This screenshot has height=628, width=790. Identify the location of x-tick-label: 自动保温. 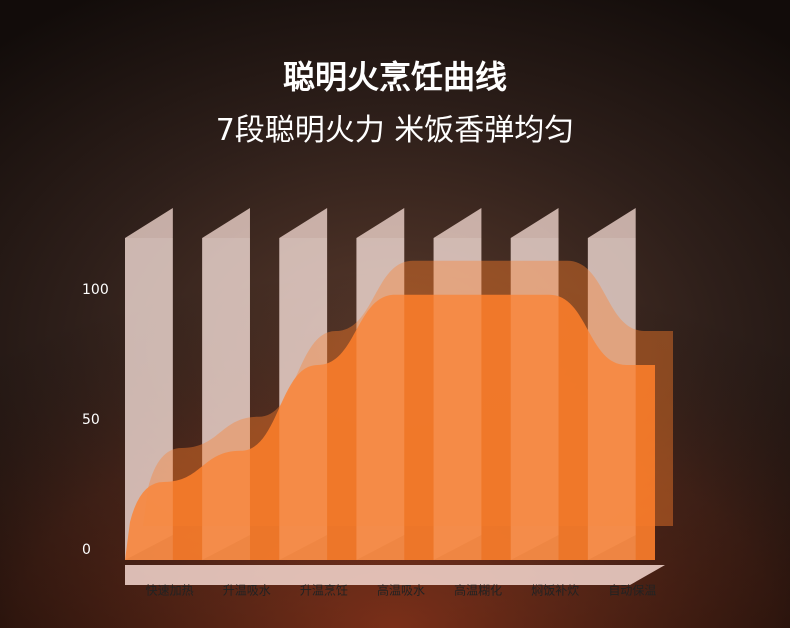
(632, 591).